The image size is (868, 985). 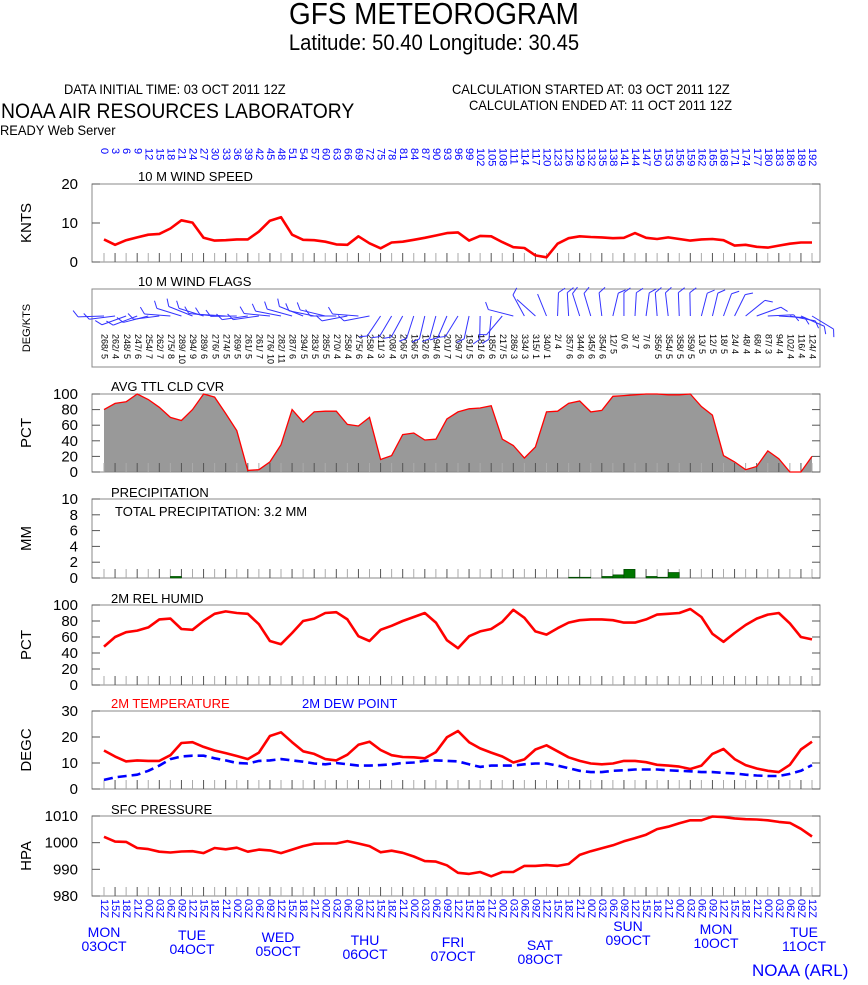 What do you see at coordinates (447, 154) in the screenshot?
I see `hour-label: 93` at bounding box center [447, 154].